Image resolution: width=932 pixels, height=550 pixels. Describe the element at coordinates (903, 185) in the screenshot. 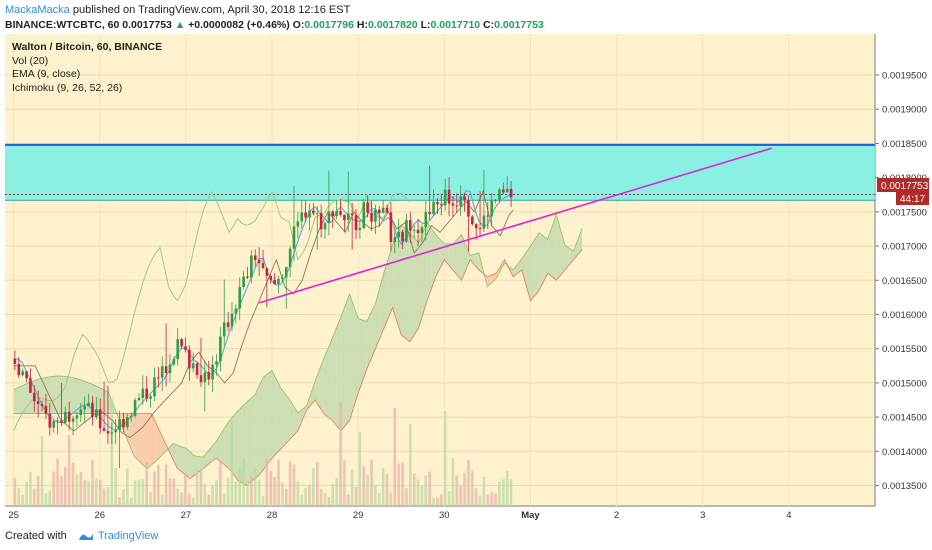

I see `price-badge-box` at that location.